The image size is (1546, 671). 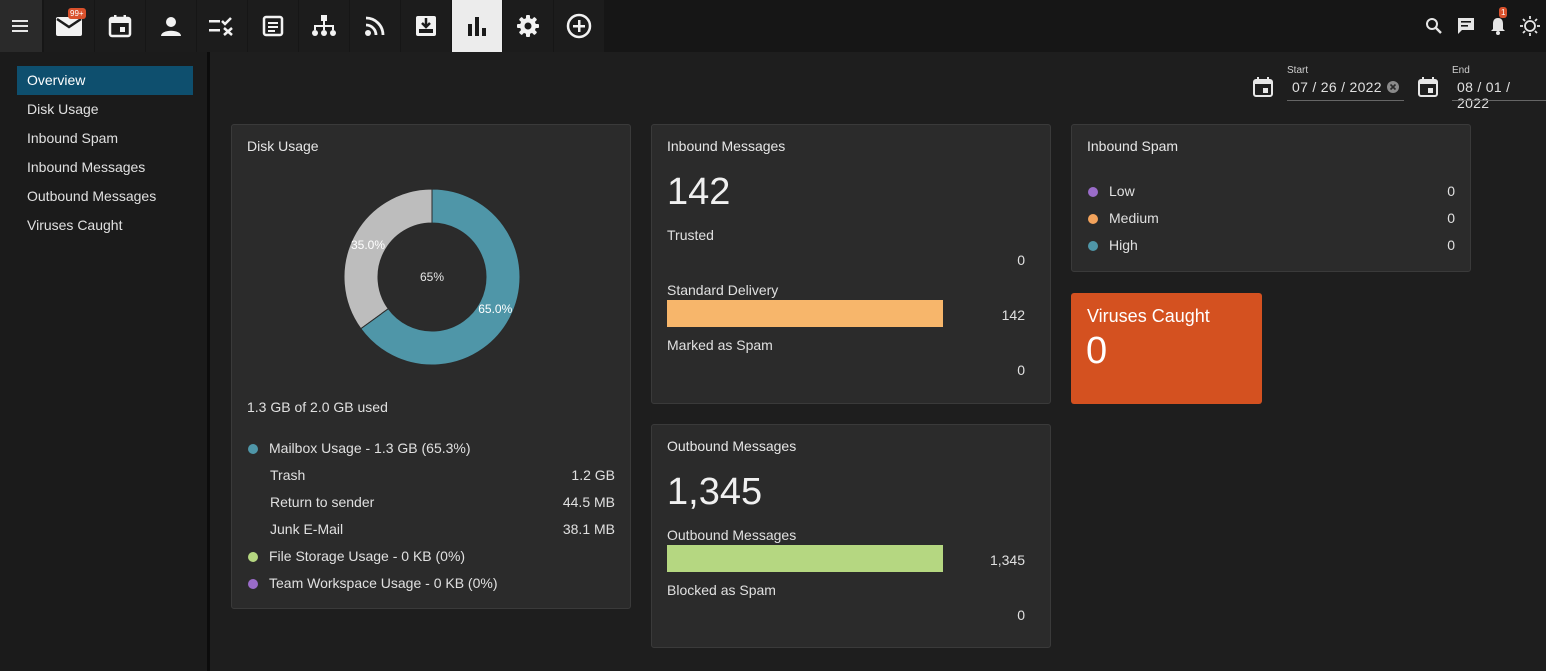 What do you see at coordinates (1484, 95) in the screenshot?
I see `end-date-input: 08 / 01 / 2022` at bounding box center [1484, 95].